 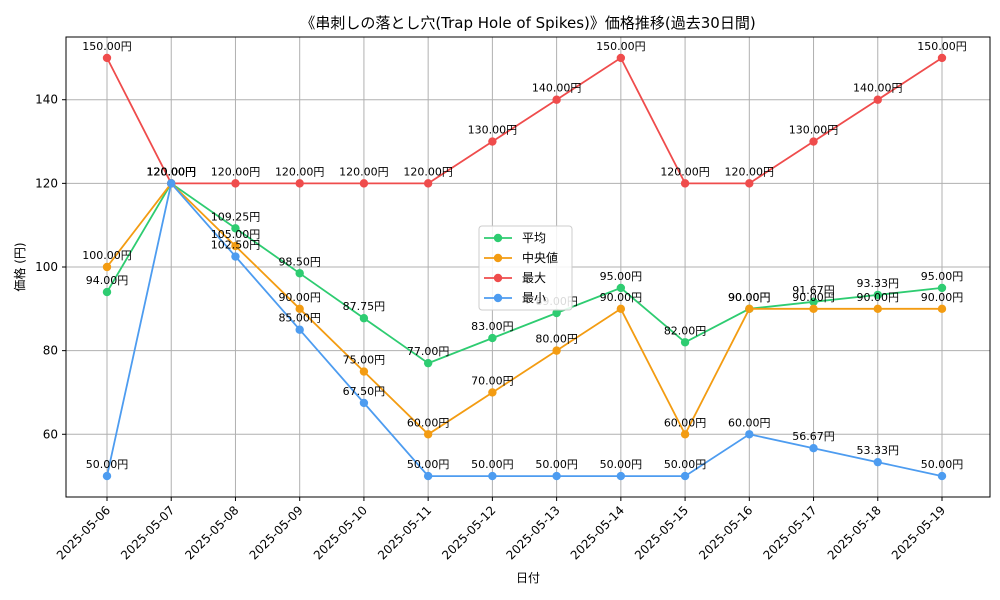 I want to click on data-label: 87.75円, so click(x=364, y=306).